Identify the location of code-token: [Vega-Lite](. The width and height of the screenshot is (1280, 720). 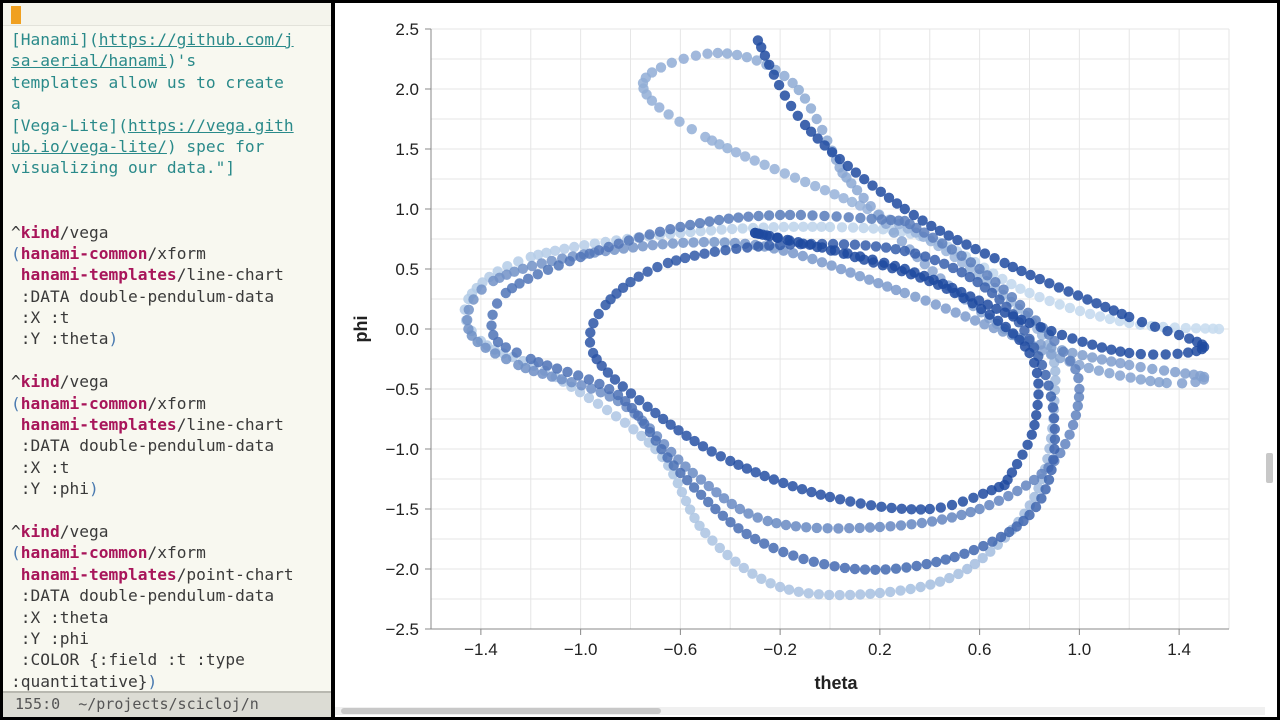
(69, 125).